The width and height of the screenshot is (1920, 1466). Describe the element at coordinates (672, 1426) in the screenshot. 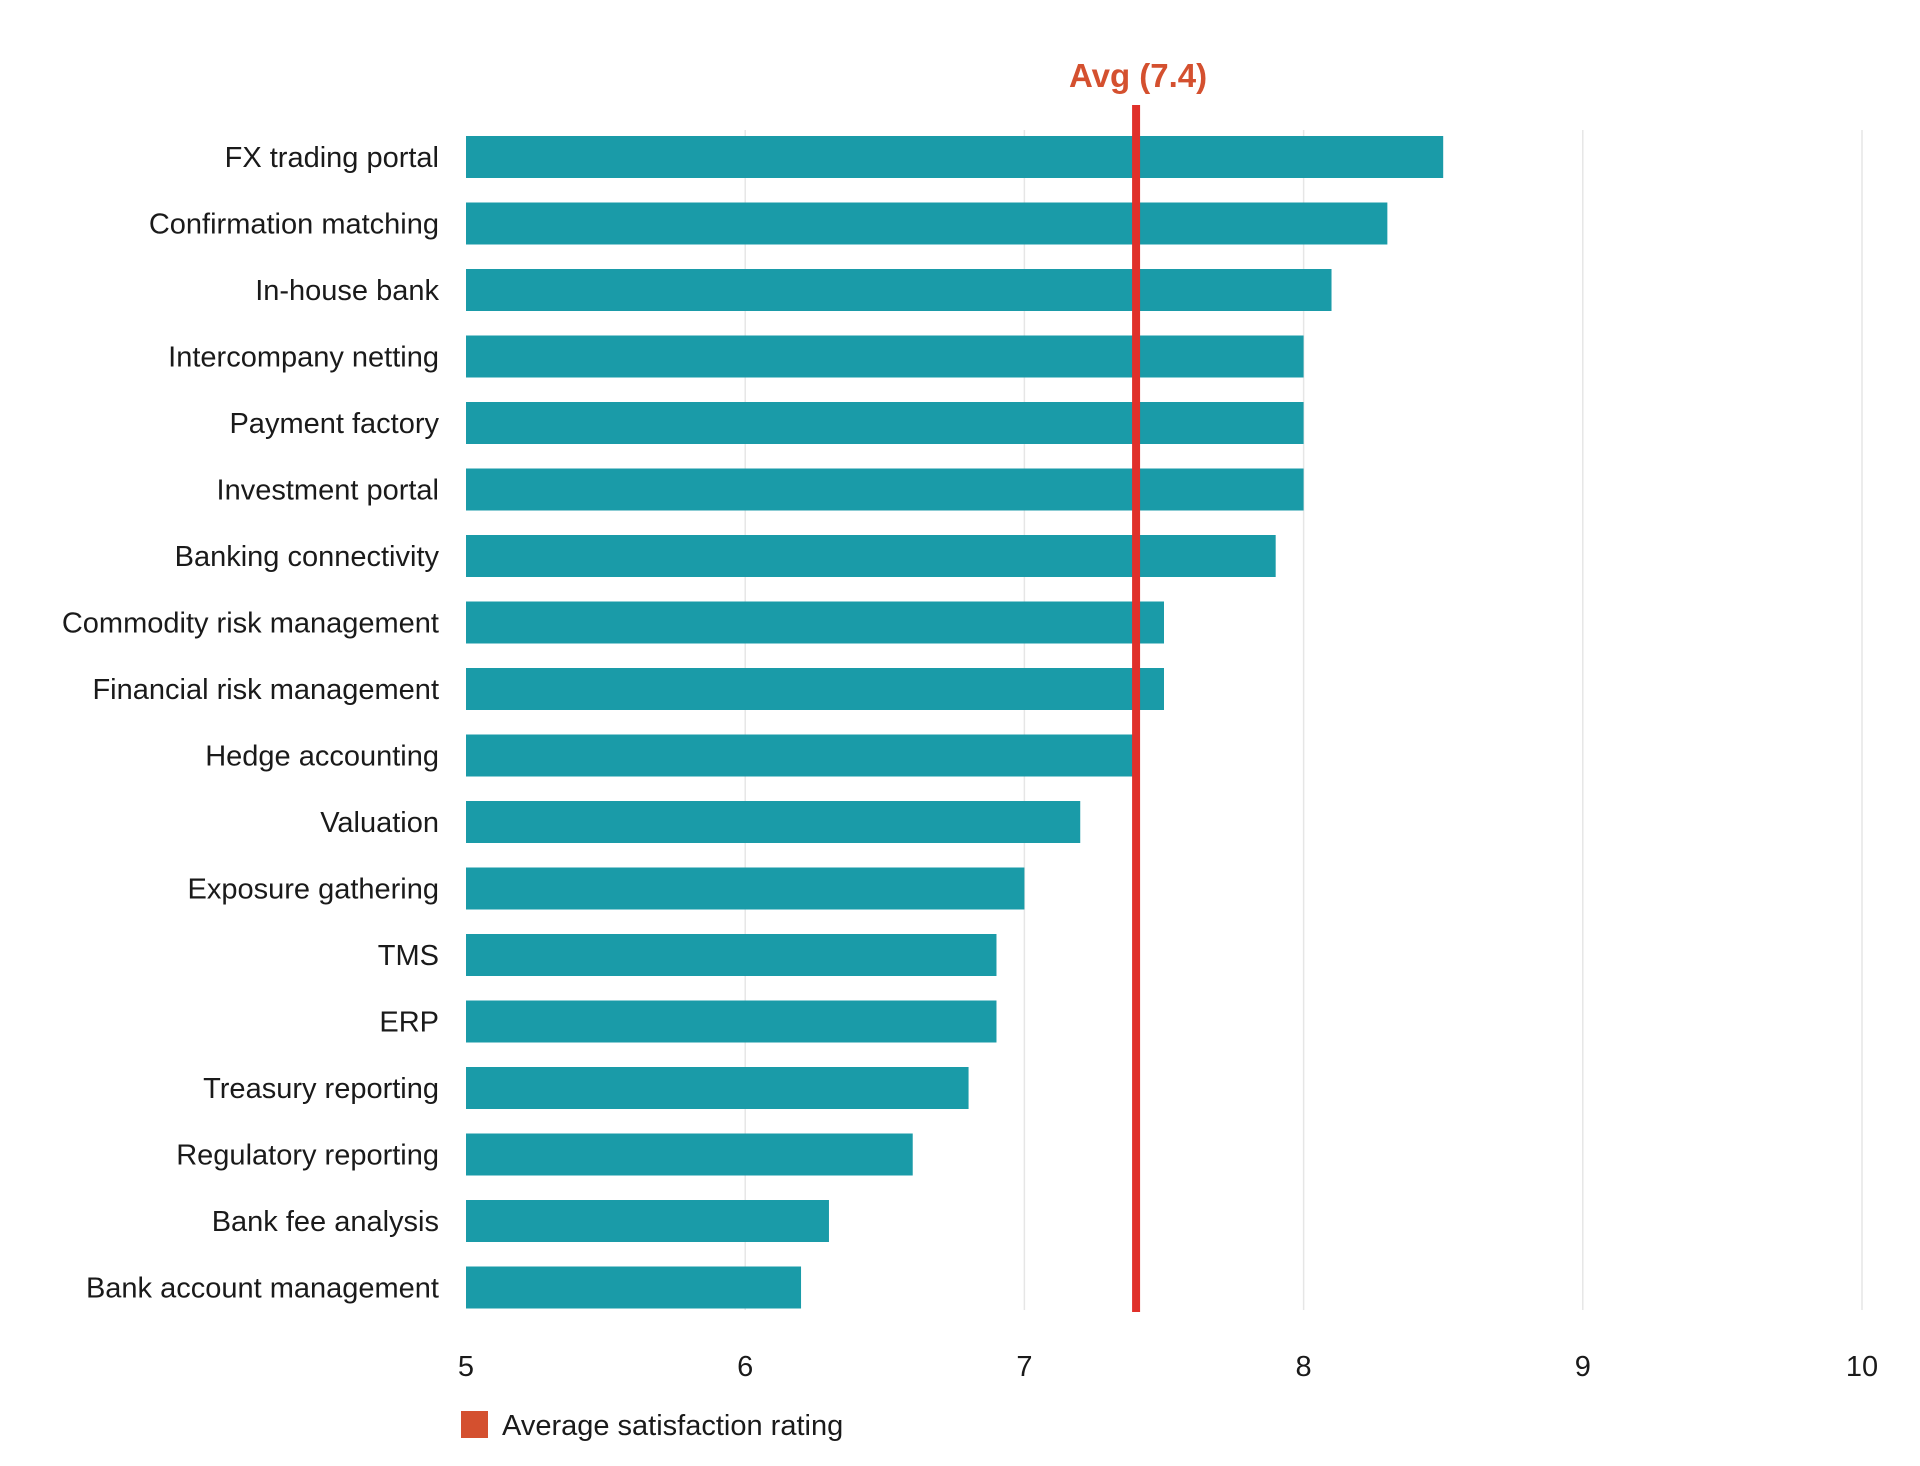

I see `legend-label: Average satisfaction rating` at that location.